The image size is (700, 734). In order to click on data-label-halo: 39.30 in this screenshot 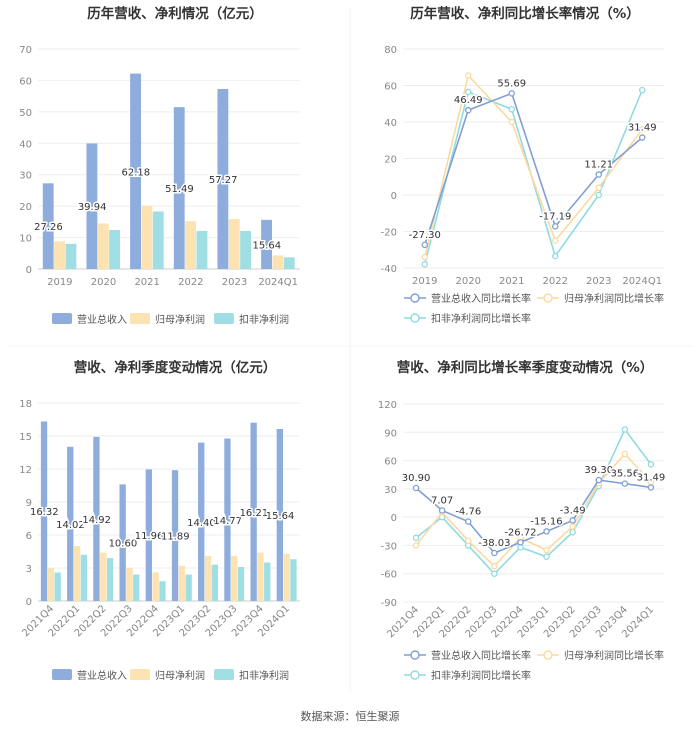, I will do `click(598, 470)`.